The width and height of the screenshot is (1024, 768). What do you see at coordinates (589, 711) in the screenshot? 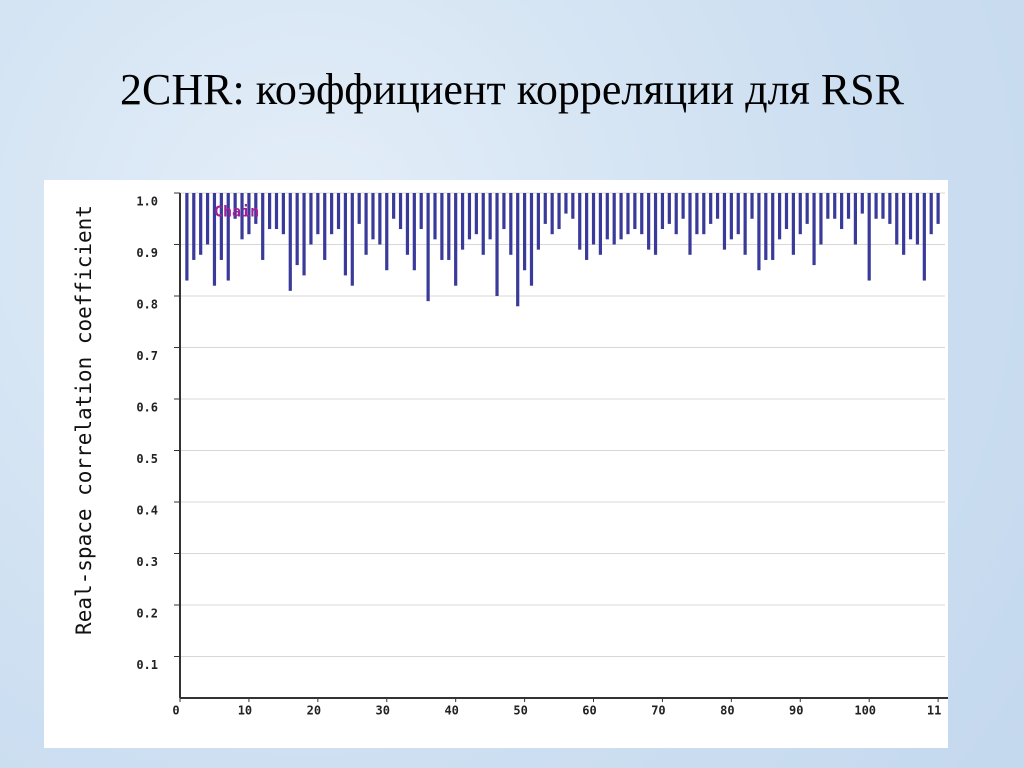
I see `x-tick-label: 60` at bounding box center [589, 711].